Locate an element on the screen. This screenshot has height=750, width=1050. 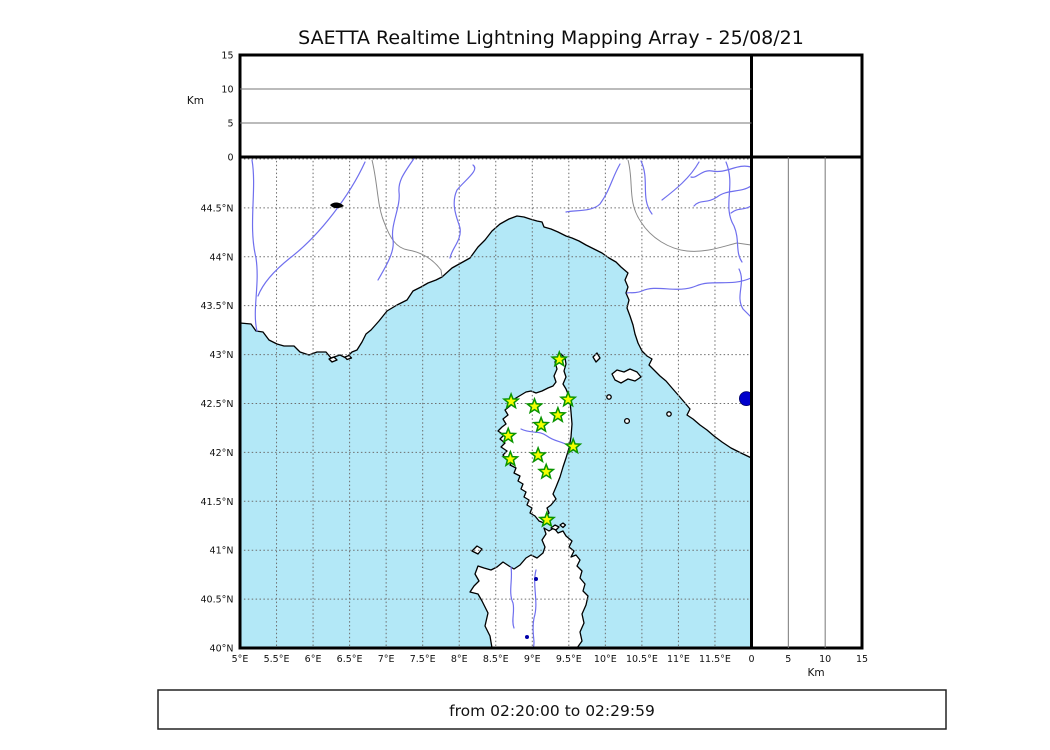
lightning-points is located at coordinates (745, 398).